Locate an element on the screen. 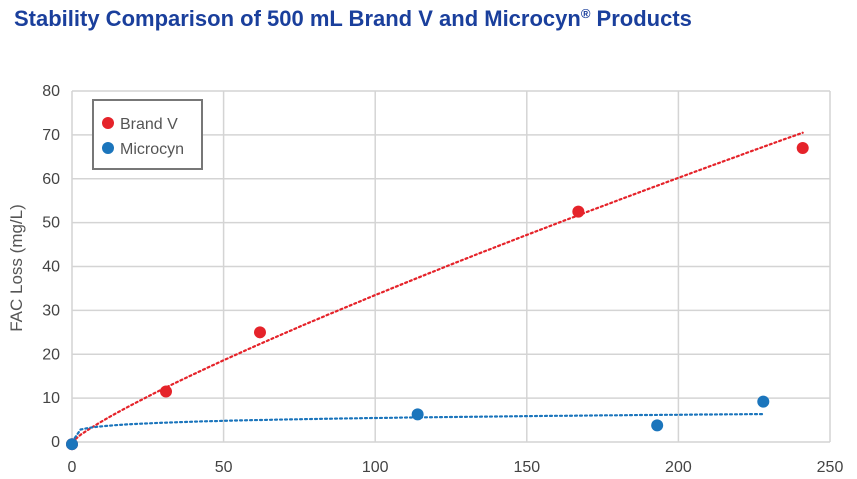  x-tick-label-150: 150 is located at coordinates (526, 467).